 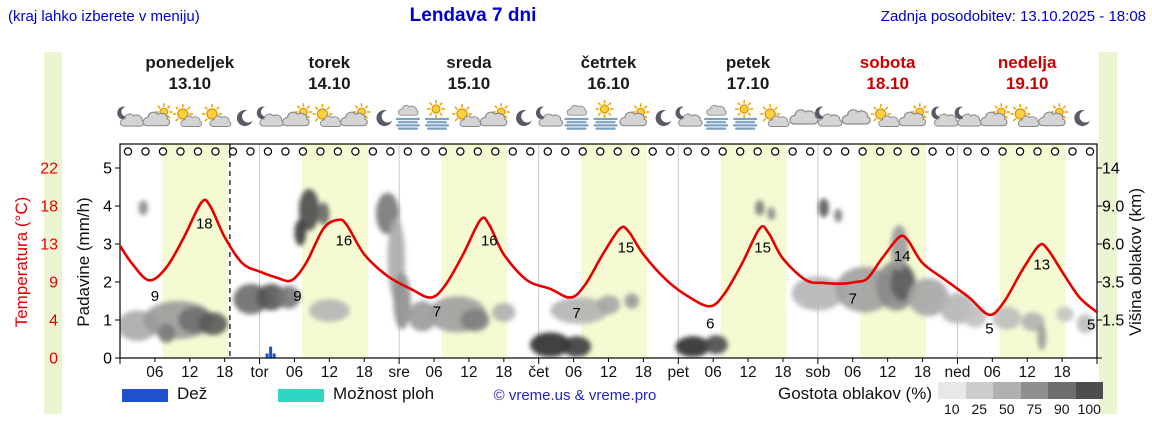 I want to click on temp-extreme-label: 13, so click(x=1041, y=265).